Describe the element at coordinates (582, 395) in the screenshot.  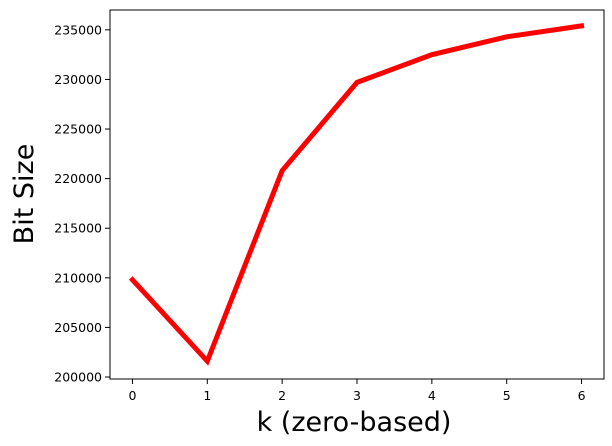
I see `x-tick-label: 6` at that location.